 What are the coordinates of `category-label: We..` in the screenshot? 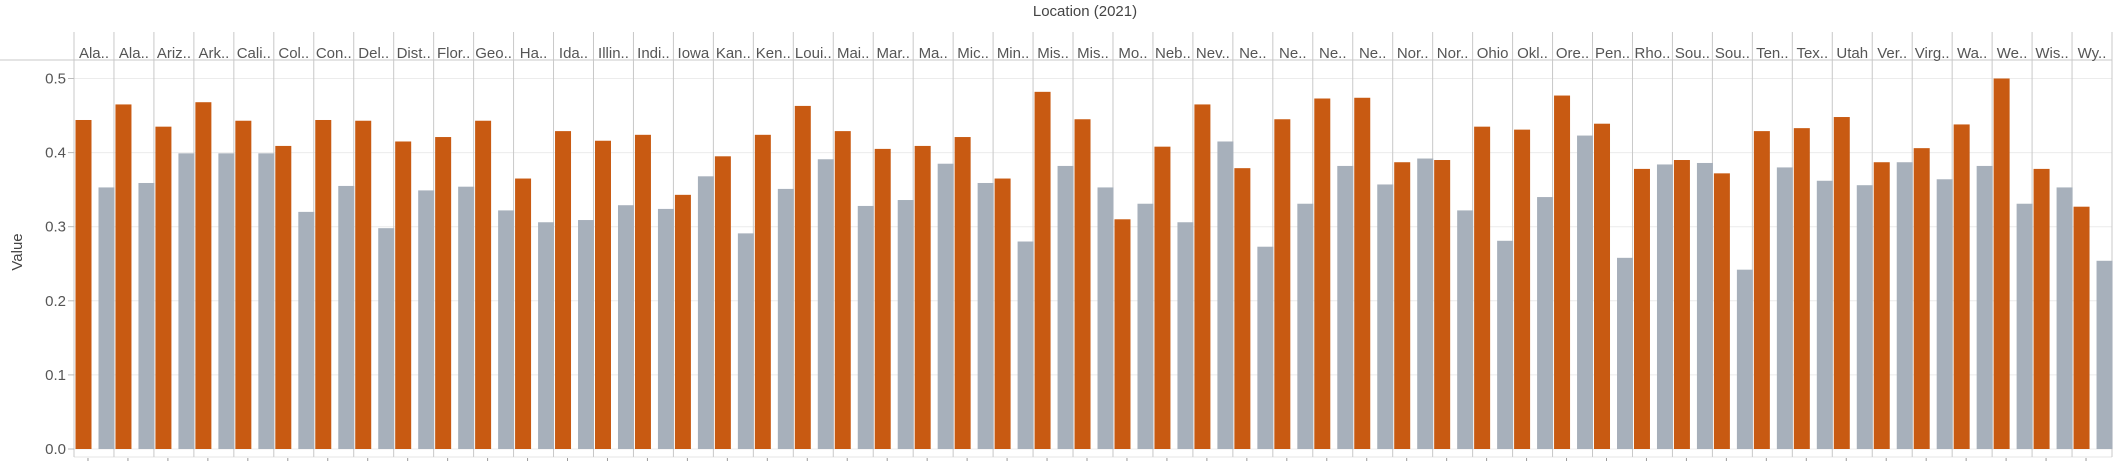 It's located at (2012, 53).